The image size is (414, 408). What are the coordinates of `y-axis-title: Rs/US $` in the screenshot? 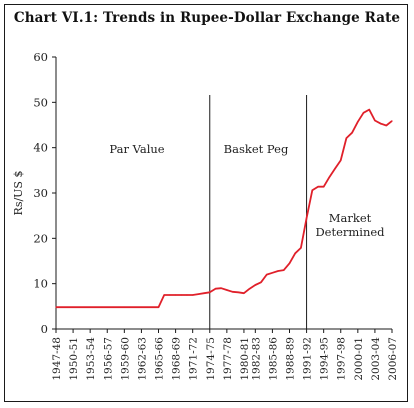 It's located at (18, 193).